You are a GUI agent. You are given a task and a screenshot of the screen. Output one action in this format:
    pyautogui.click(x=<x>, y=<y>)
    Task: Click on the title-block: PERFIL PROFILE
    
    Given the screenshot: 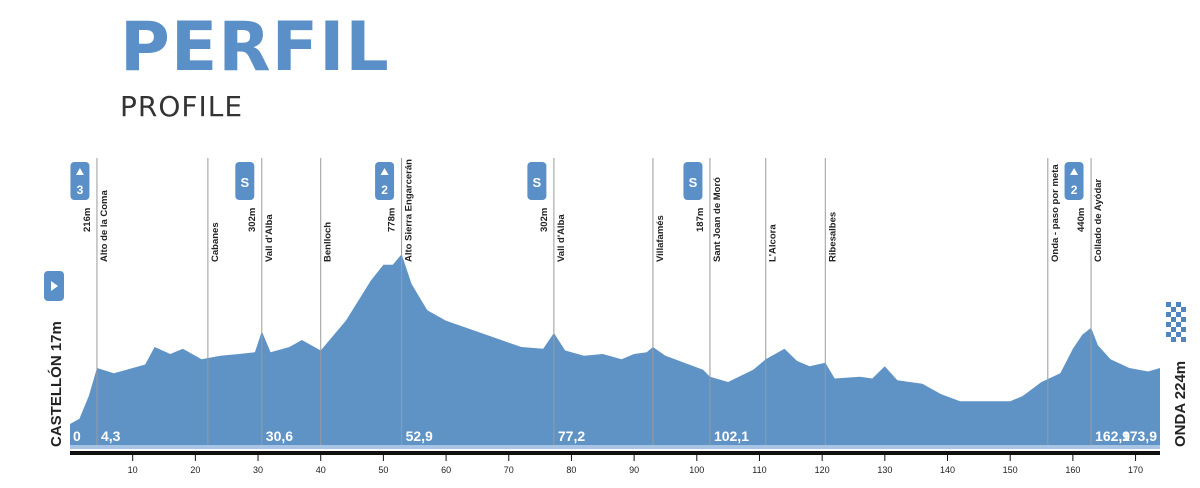 What is the action you would take?
    pyautogui.click(x=255, y=66)
    